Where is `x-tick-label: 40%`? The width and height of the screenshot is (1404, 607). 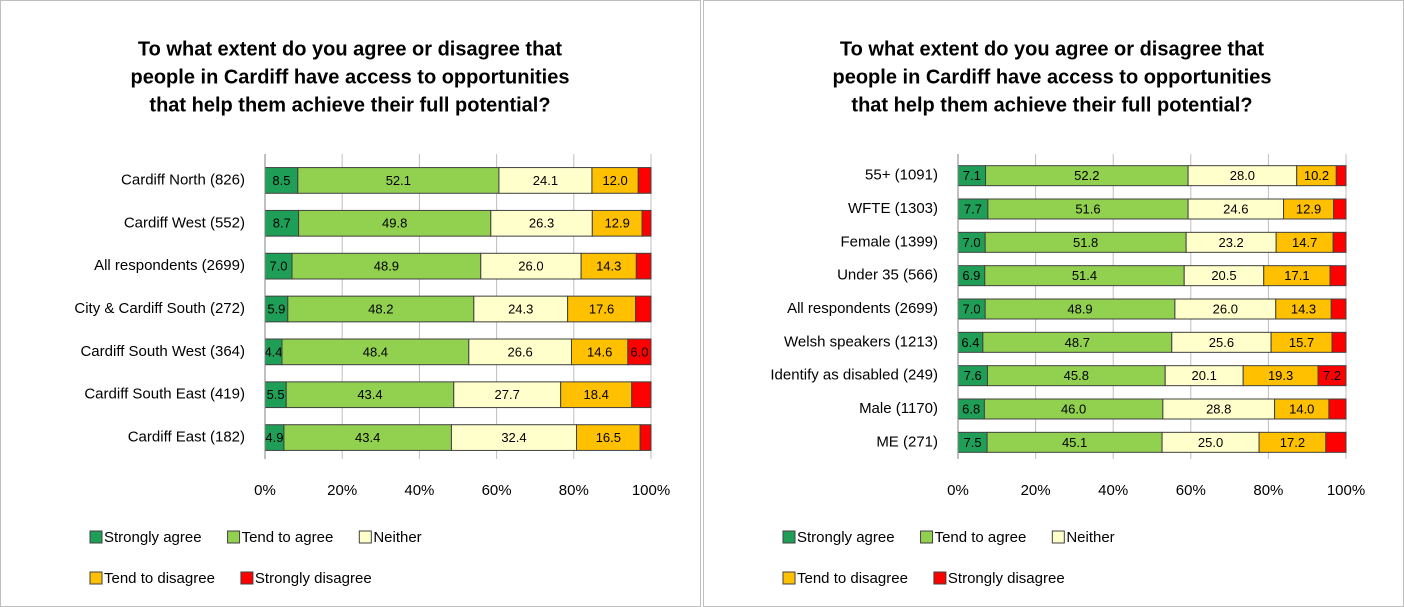
x-tick-label: 40% is located at coordinates (1113, 490).